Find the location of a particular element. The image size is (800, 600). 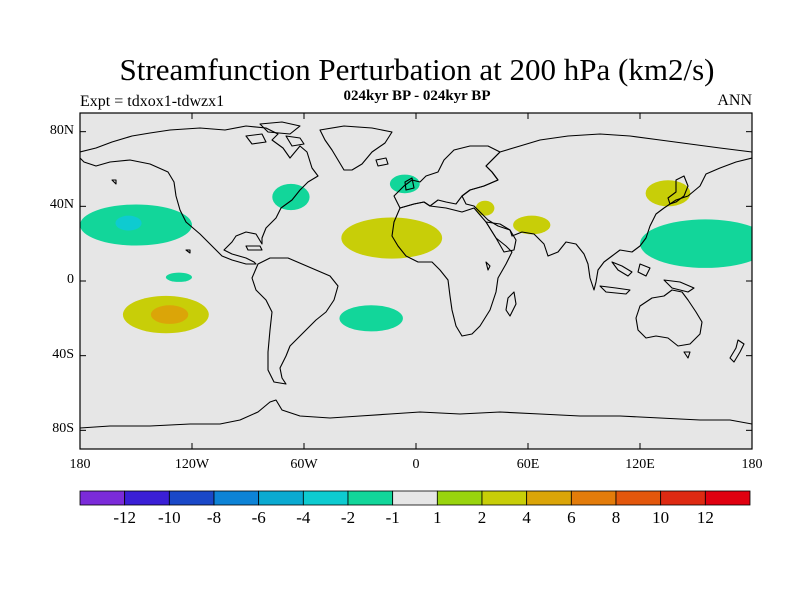

colorbar-label: 6 is located at coordinates (571, 517).